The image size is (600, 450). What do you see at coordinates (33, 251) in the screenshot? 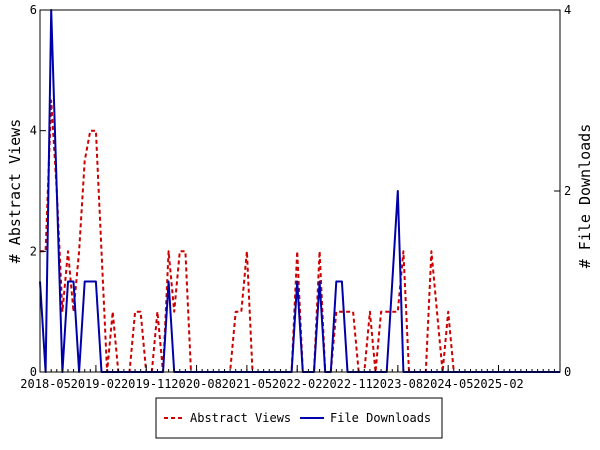
I see `y-tick-label: 2` at bounding box center [33, 251].